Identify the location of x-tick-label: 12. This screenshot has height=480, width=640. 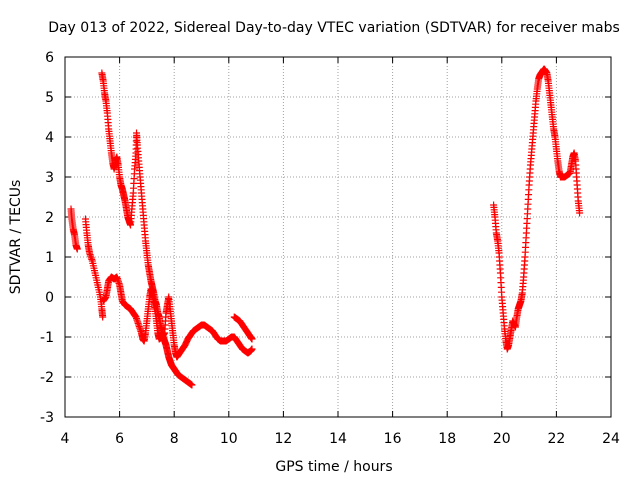
(283, 439).